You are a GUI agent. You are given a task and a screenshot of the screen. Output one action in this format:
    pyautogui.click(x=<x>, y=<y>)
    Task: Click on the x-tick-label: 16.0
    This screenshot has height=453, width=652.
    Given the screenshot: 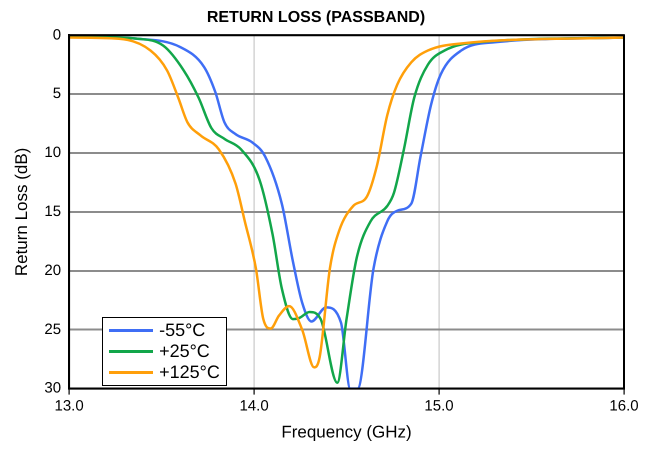 What is the action you would take?
    pyautogui.click(x=624, y=406)
    